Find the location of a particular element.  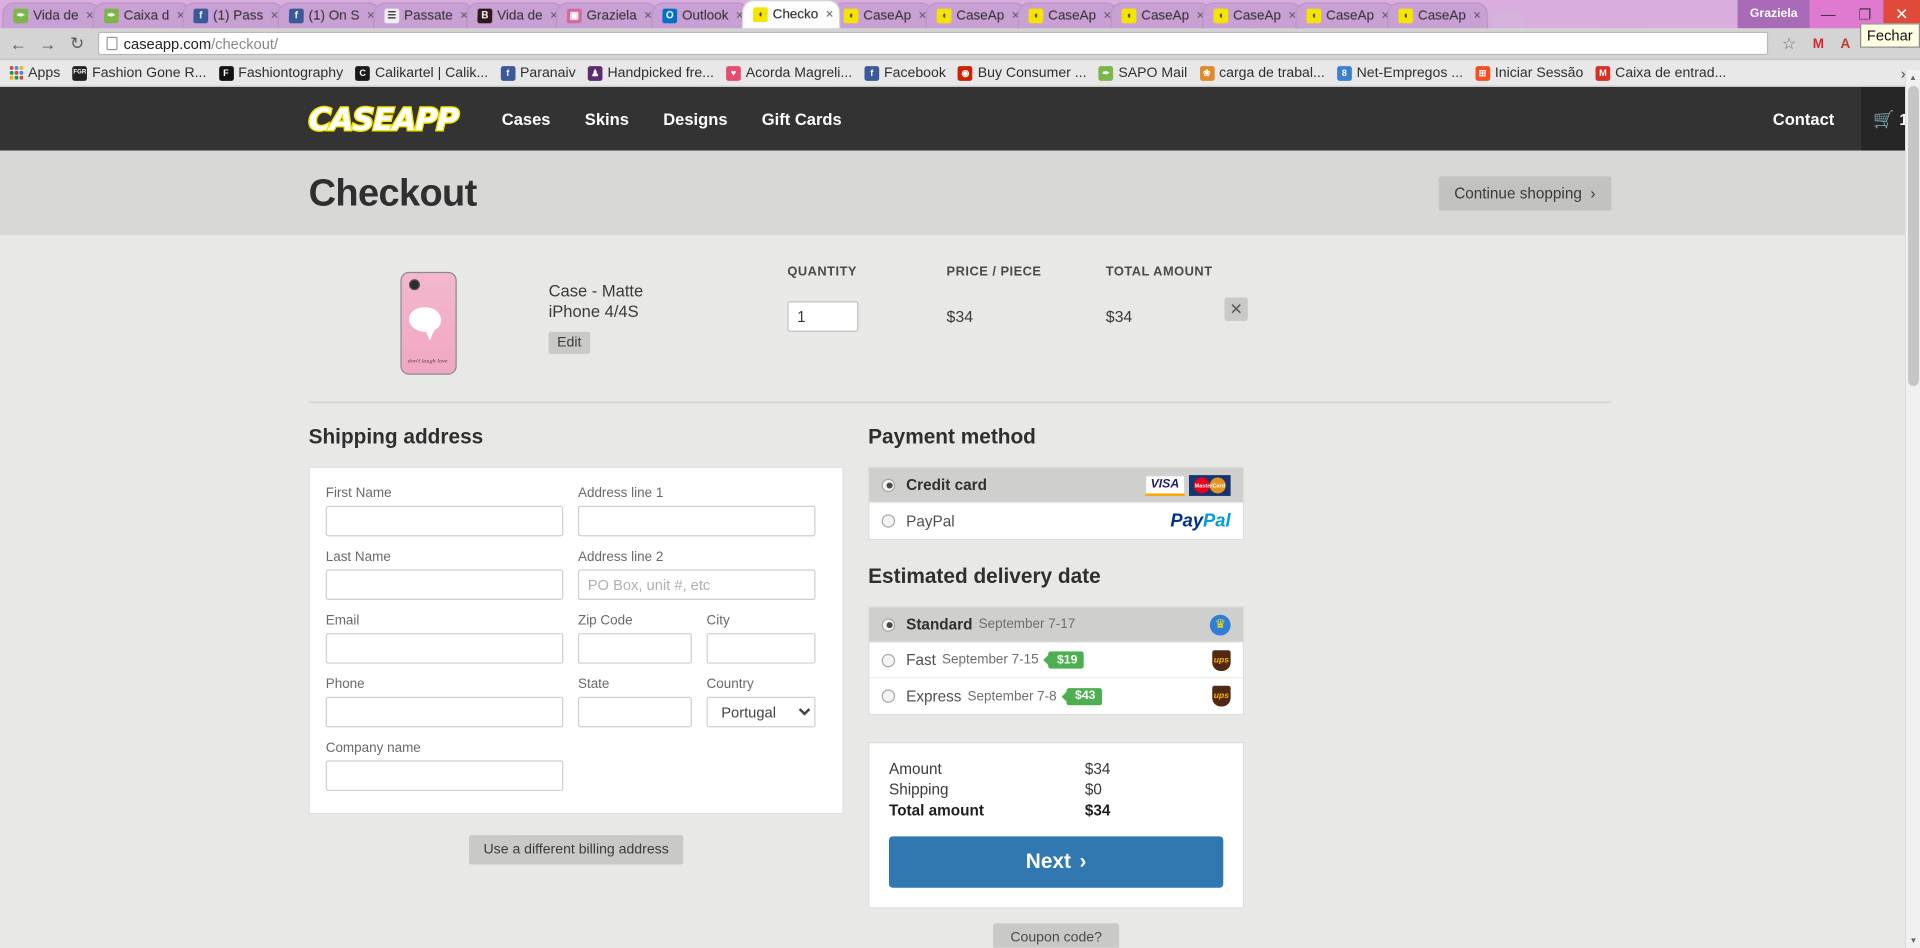

adblock-extension-icon: A is located at coordinates (1845, 43).